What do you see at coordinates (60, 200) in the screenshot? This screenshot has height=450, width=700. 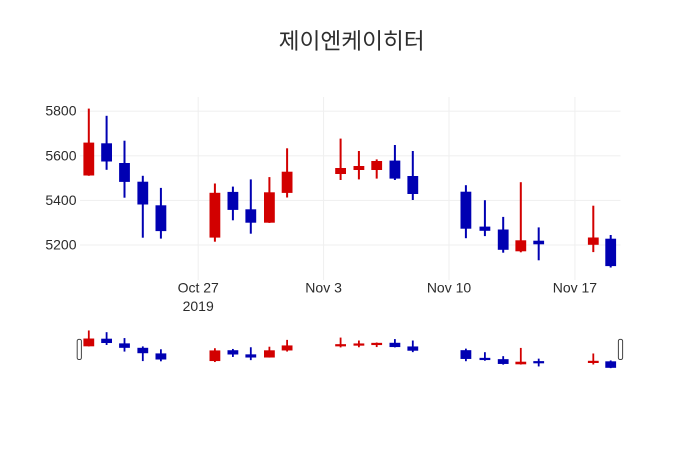 I see `svg-text: 5400` at bounding box center [60, 200].